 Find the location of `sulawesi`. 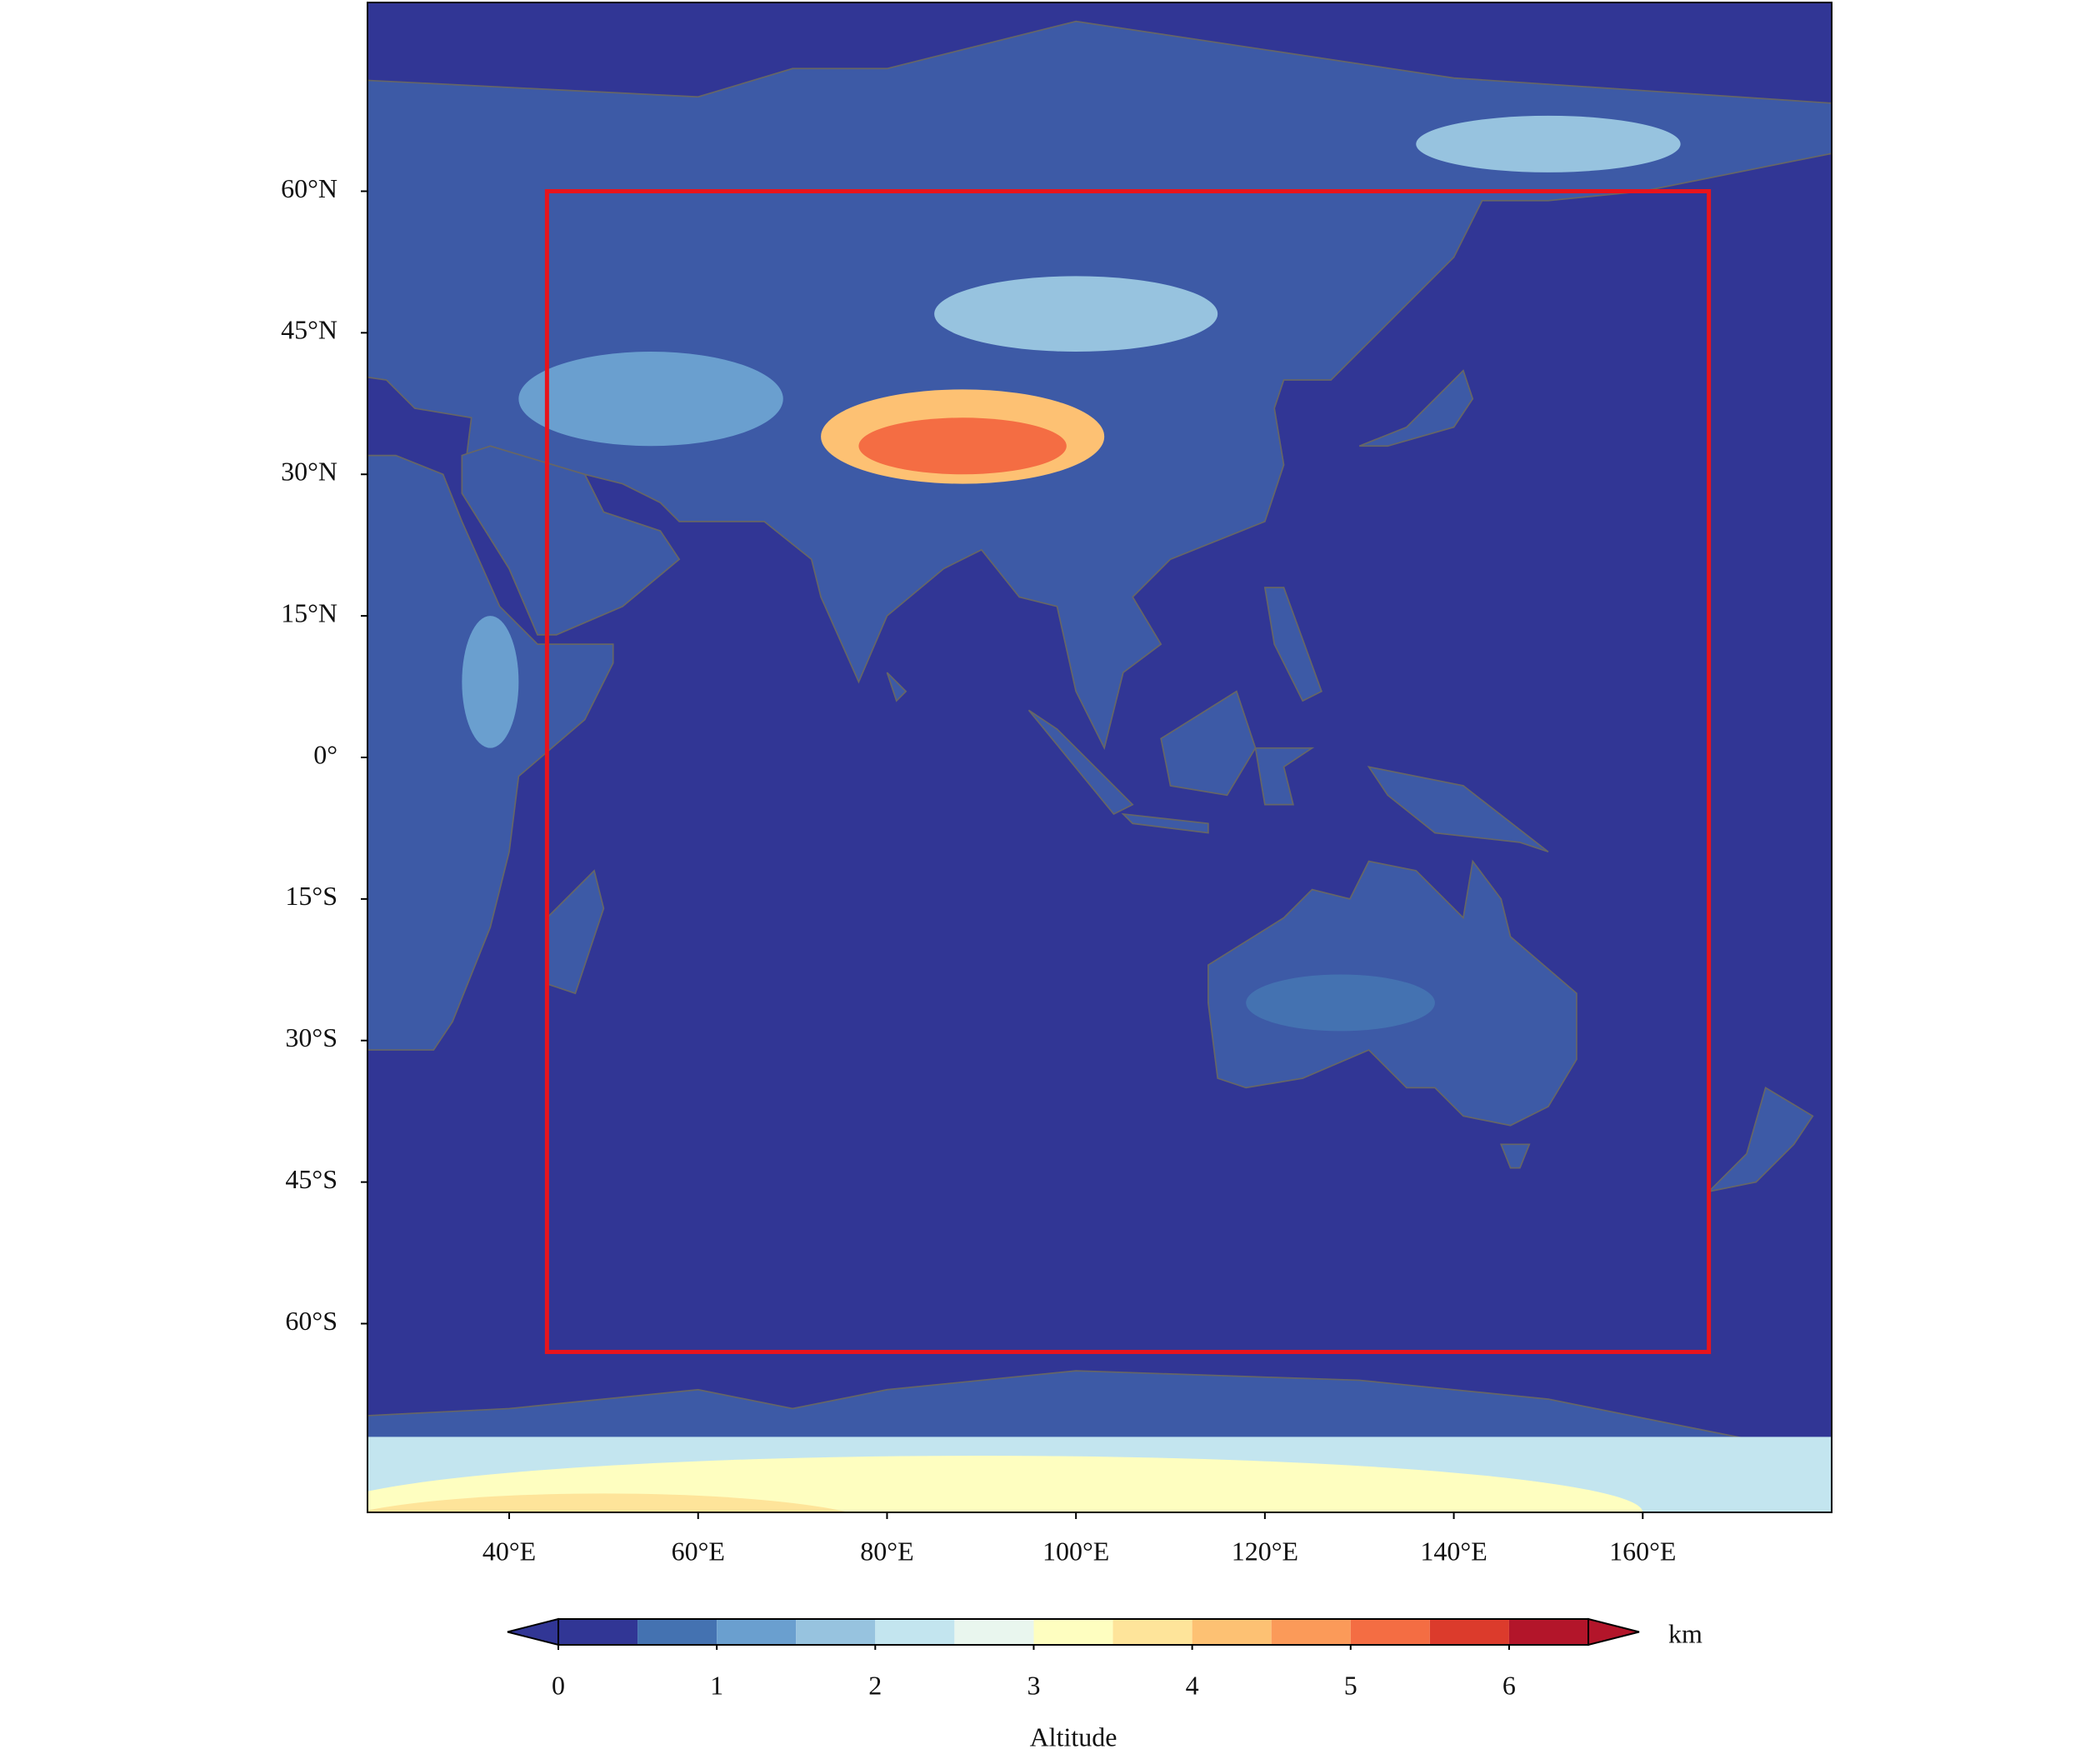

sulawesi is located at coordinates (1284, 776).